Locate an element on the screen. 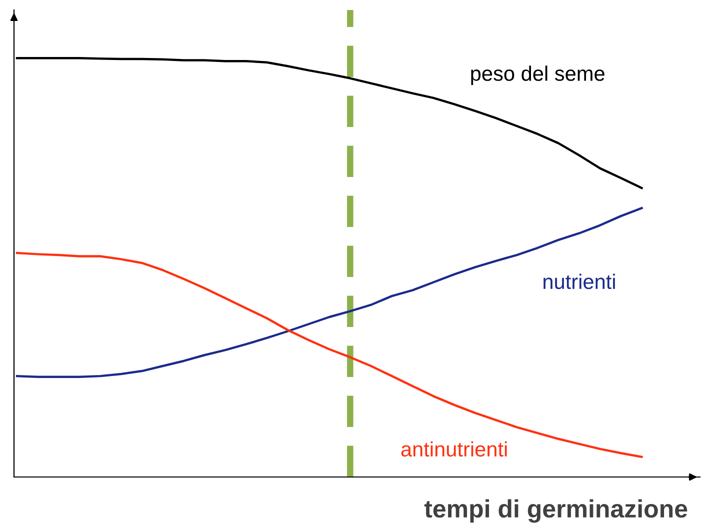 The width and height of the screenshot is (714, 531). series-label: nutrienti is located at coordinates (579, 282).